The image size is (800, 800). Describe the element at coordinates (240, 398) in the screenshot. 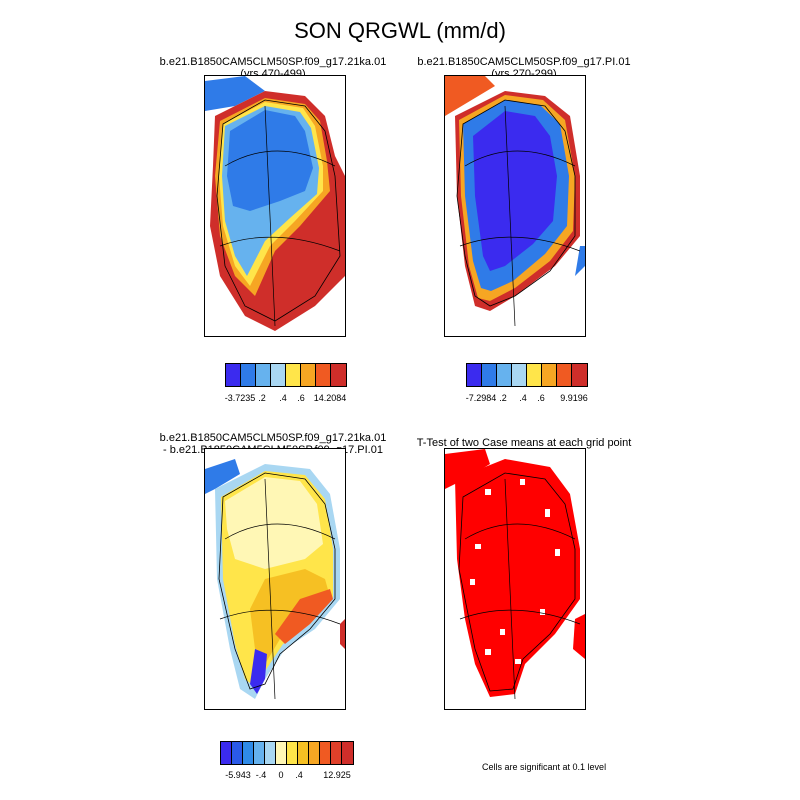

I see `cb1-label-min: -3.7235` at that location.